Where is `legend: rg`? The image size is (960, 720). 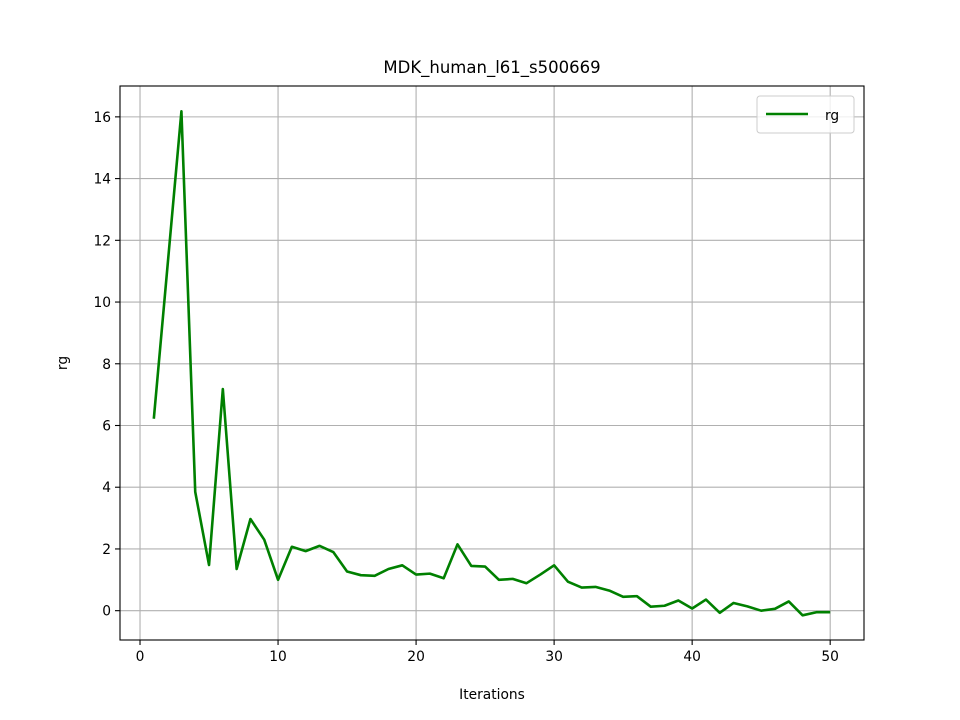
legend: rg is located at coordinates (805, 114).